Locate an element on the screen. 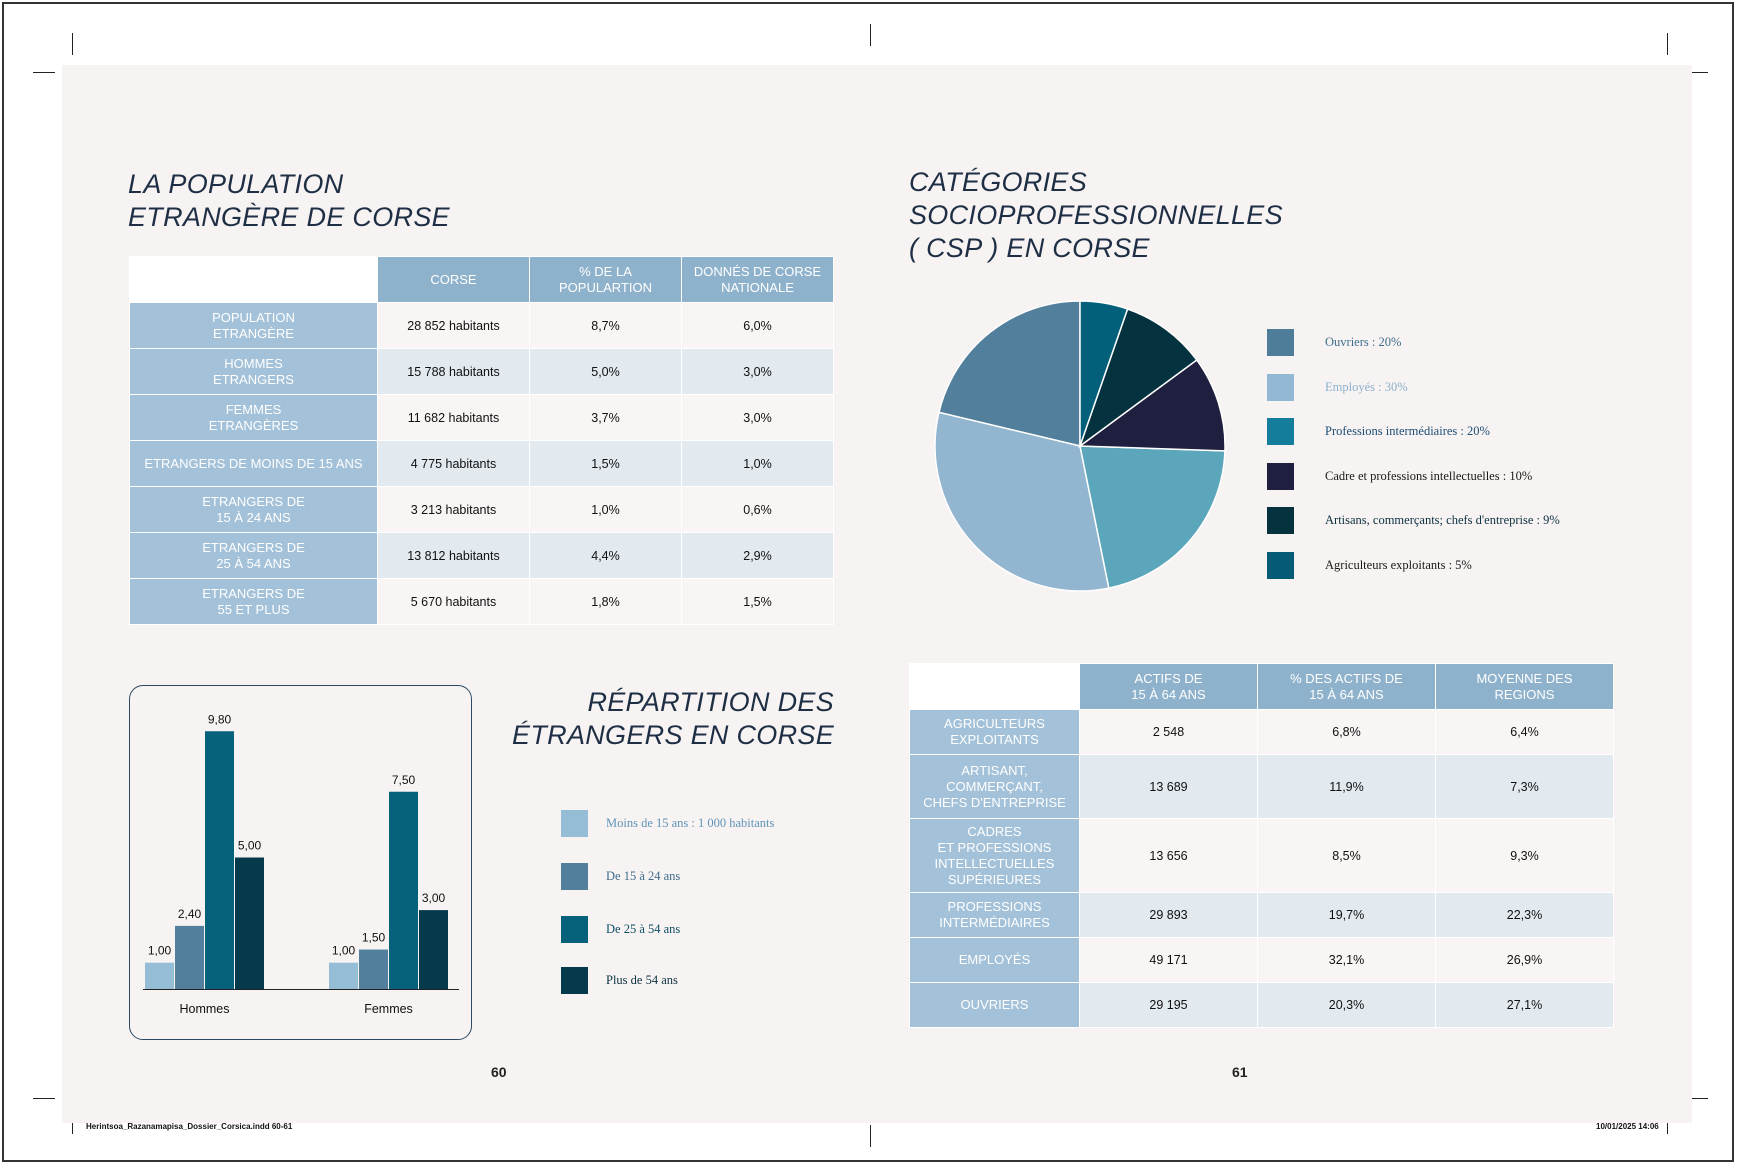 The image size is (1738, 1166). row-header: POPULATION ETRANGÈRE is located at coordinates (253, 325).